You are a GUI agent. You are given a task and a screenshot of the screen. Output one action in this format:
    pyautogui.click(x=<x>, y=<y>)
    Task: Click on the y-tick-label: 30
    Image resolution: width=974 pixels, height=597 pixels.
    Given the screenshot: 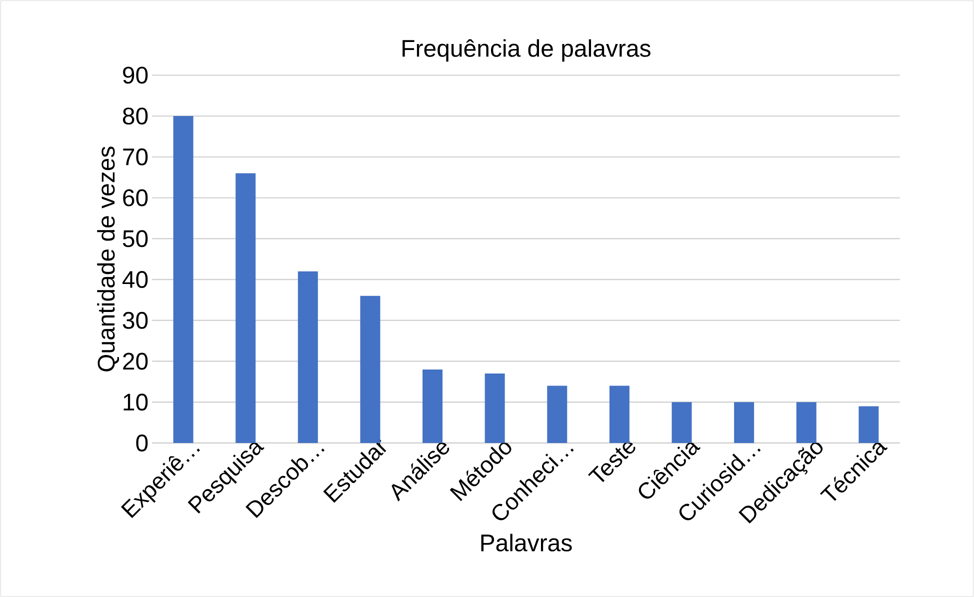 What is the action you would take?
    pyautogui.click(x=135, y=320)
    